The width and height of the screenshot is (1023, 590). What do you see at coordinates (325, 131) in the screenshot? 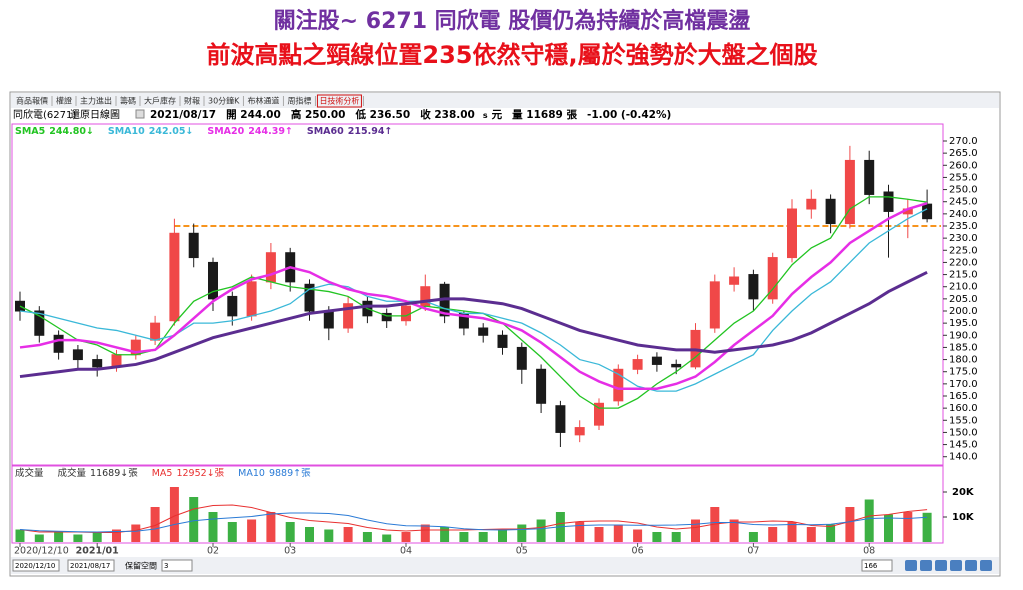
I see `text-part: SMA60` at bounding box center [325, 131].